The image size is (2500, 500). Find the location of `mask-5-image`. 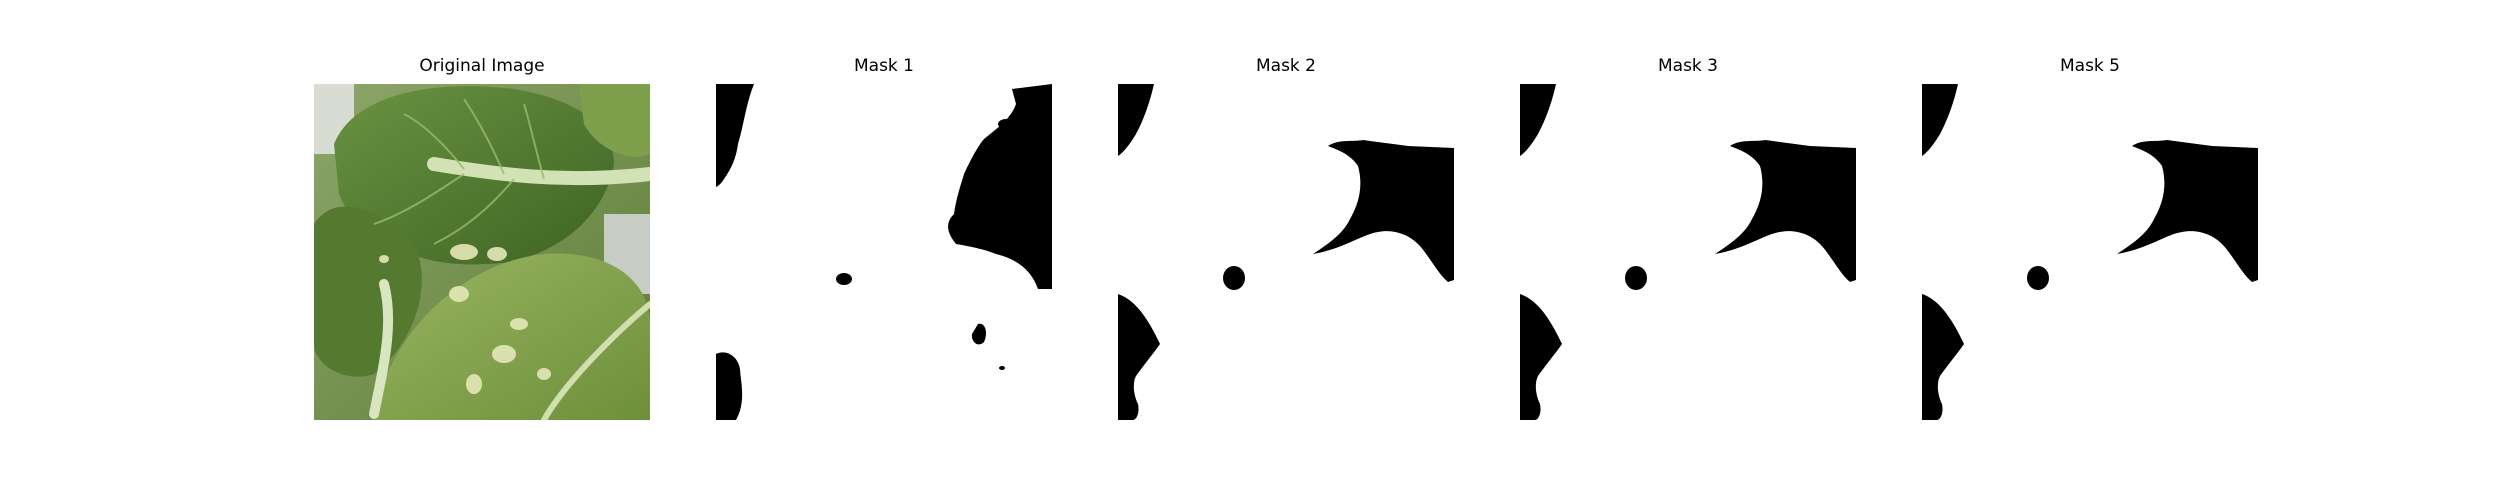

mask-5-image is located at coordinates (2090, 252).